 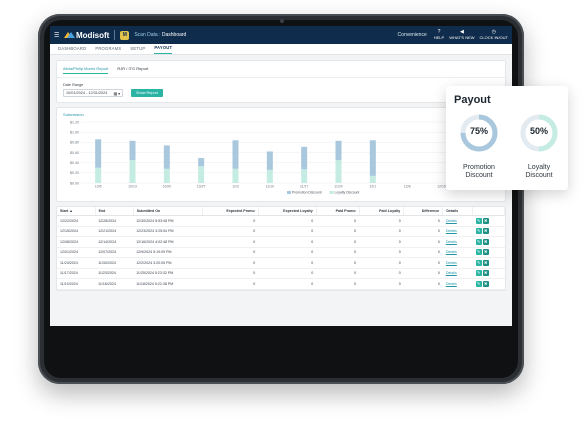 I want to click on tab-payout: PAYOUT, so click(x=163, y=49).